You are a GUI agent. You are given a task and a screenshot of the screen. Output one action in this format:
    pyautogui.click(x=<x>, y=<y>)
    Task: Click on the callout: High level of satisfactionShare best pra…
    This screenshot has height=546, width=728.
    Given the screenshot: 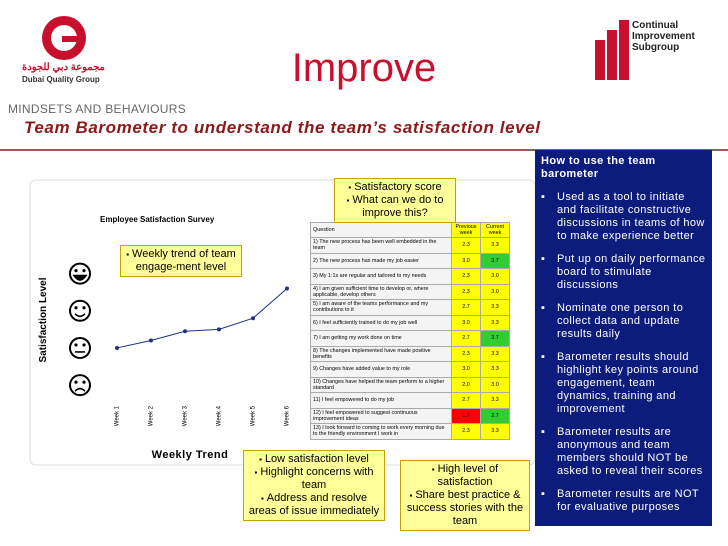 What is the action you would take?
    pyautogui.click(x=465, y=495)
    